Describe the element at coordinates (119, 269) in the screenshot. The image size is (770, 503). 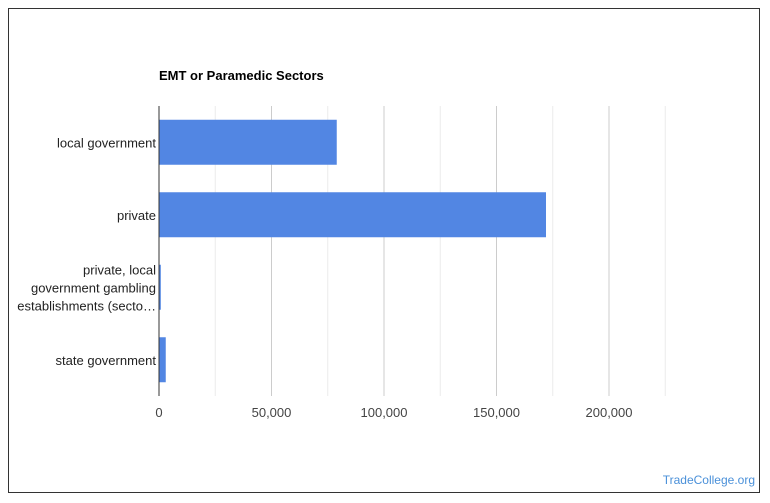
I see `category-label: private, local` at that location.